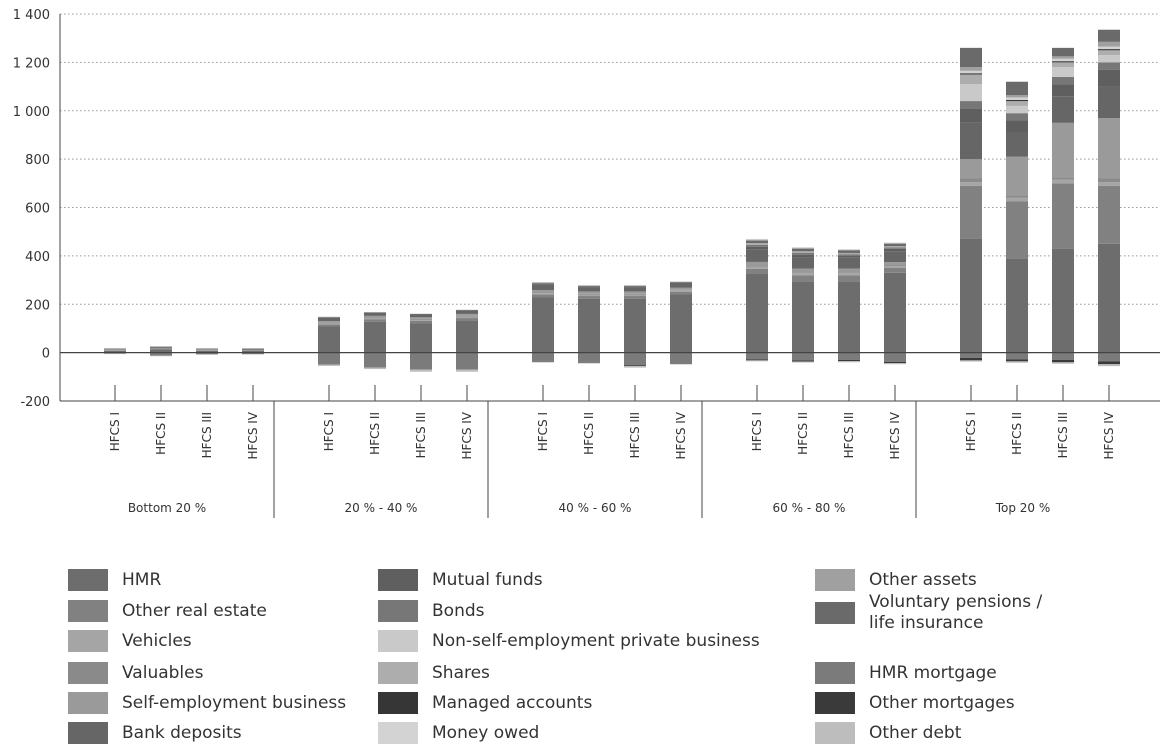 The height and width of the screenshot is (755, 1165). Describe the element at coordinates (163, 672) in the screenshot. I see `legend-label: Valuables` at that location.